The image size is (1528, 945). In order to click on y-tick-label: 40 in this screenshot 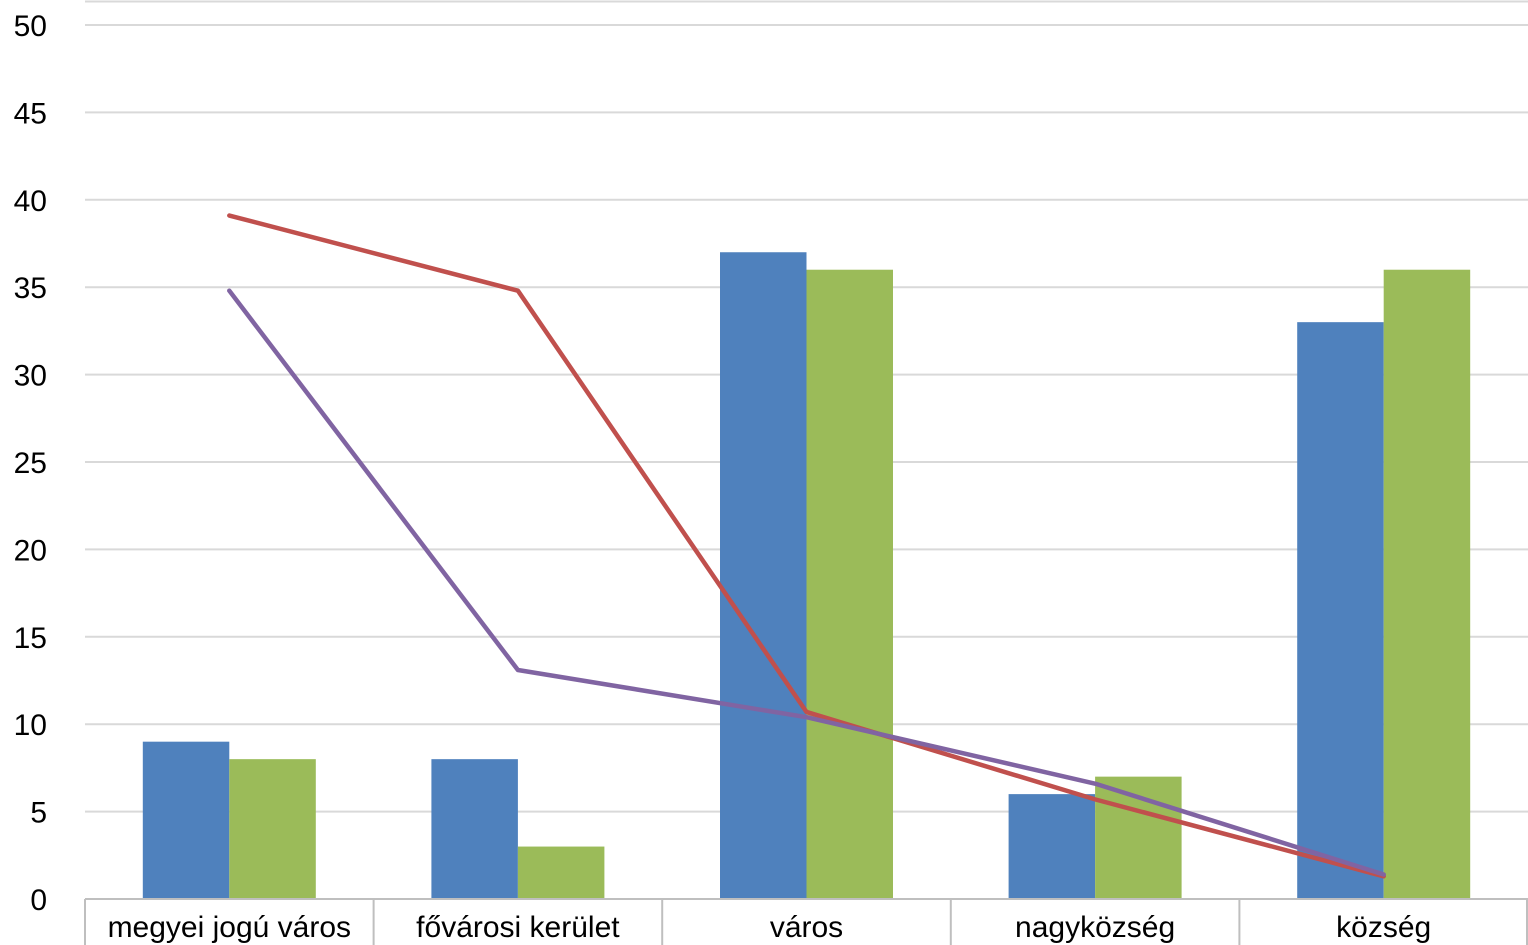, I will do `click(30, 201)`.